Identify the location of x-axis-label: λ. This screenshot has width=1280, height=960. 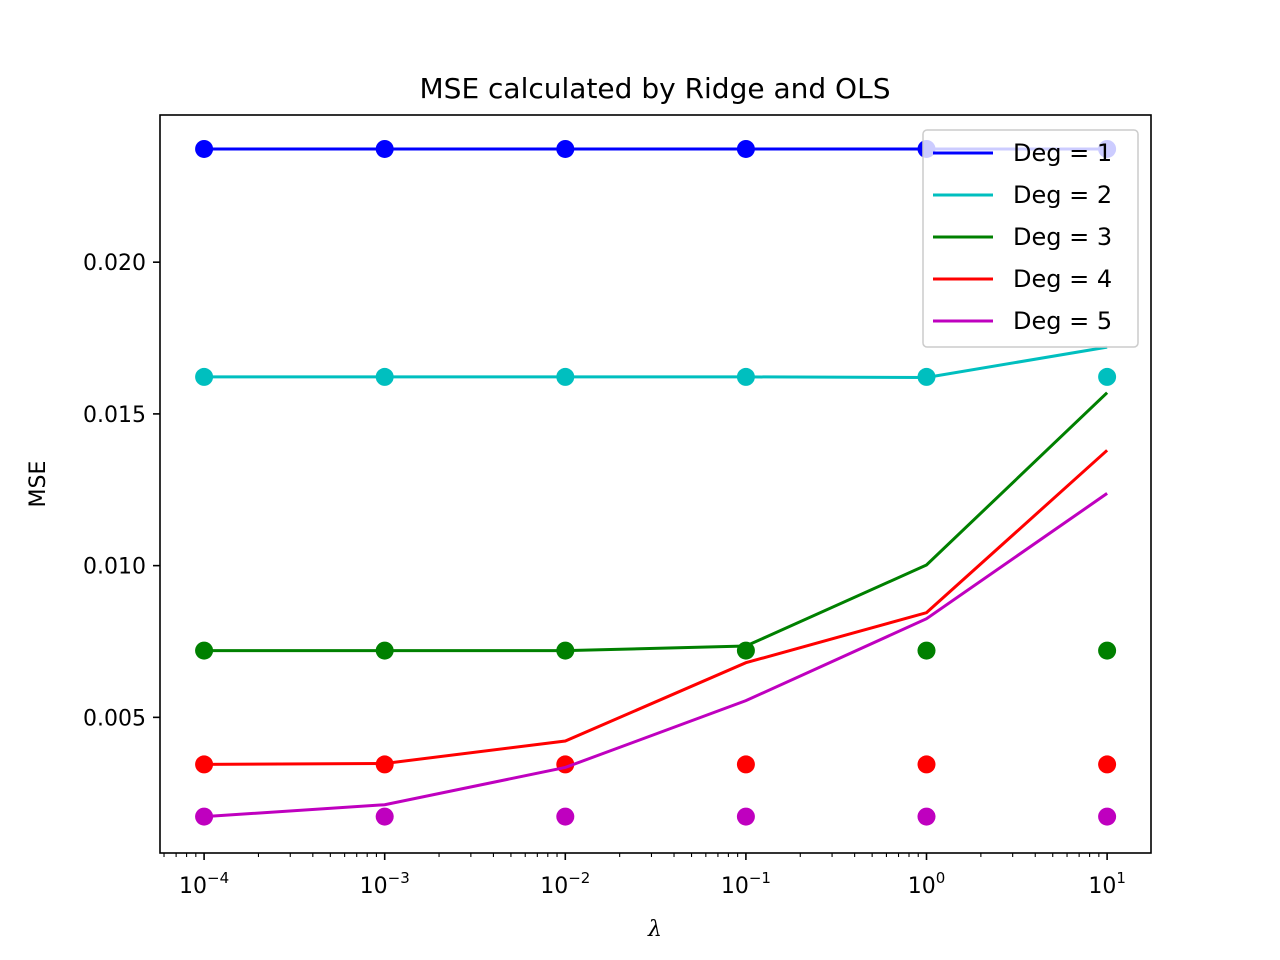
(654, 929).